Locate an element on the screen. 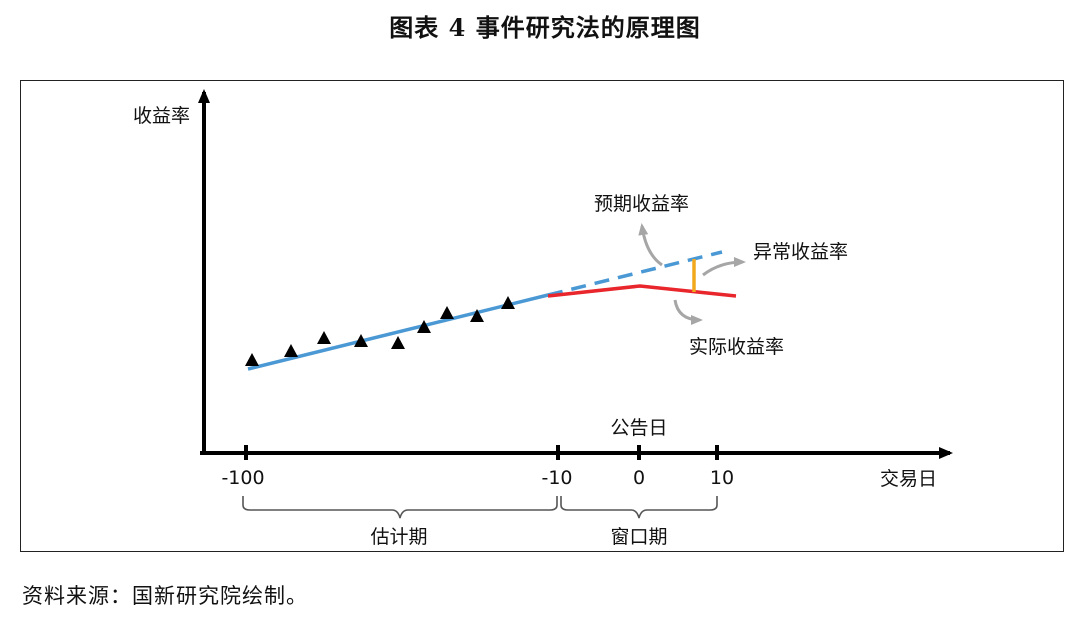 This screenshot has height=617, width=1090. abnormal-return-pointer-arrow is located at coordinates (724, 267).